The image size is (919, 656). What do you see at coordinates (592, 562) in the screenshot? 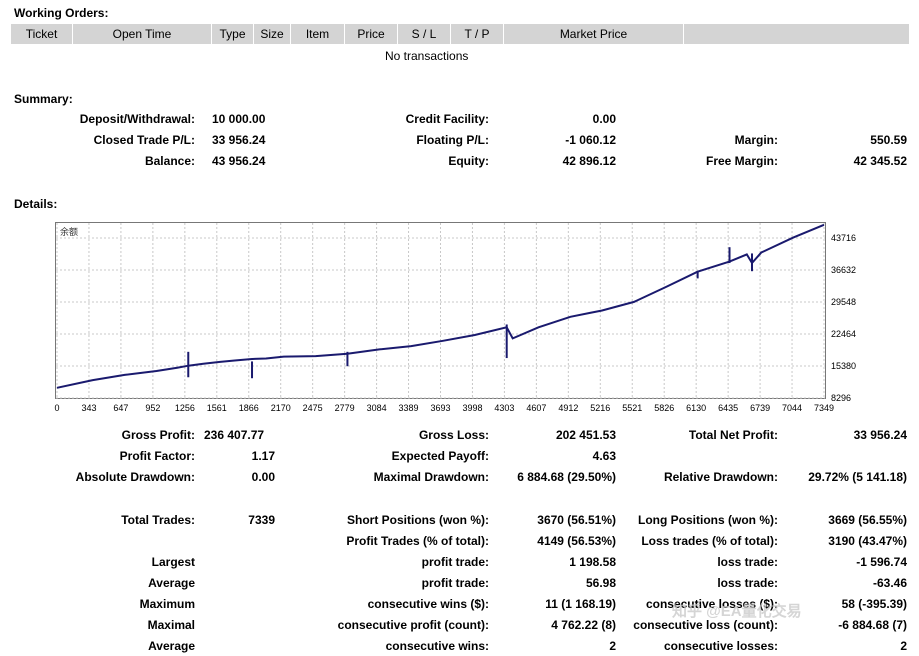
I see `largest-profit-value: 1 198.58` at bounding box center [592, 562].